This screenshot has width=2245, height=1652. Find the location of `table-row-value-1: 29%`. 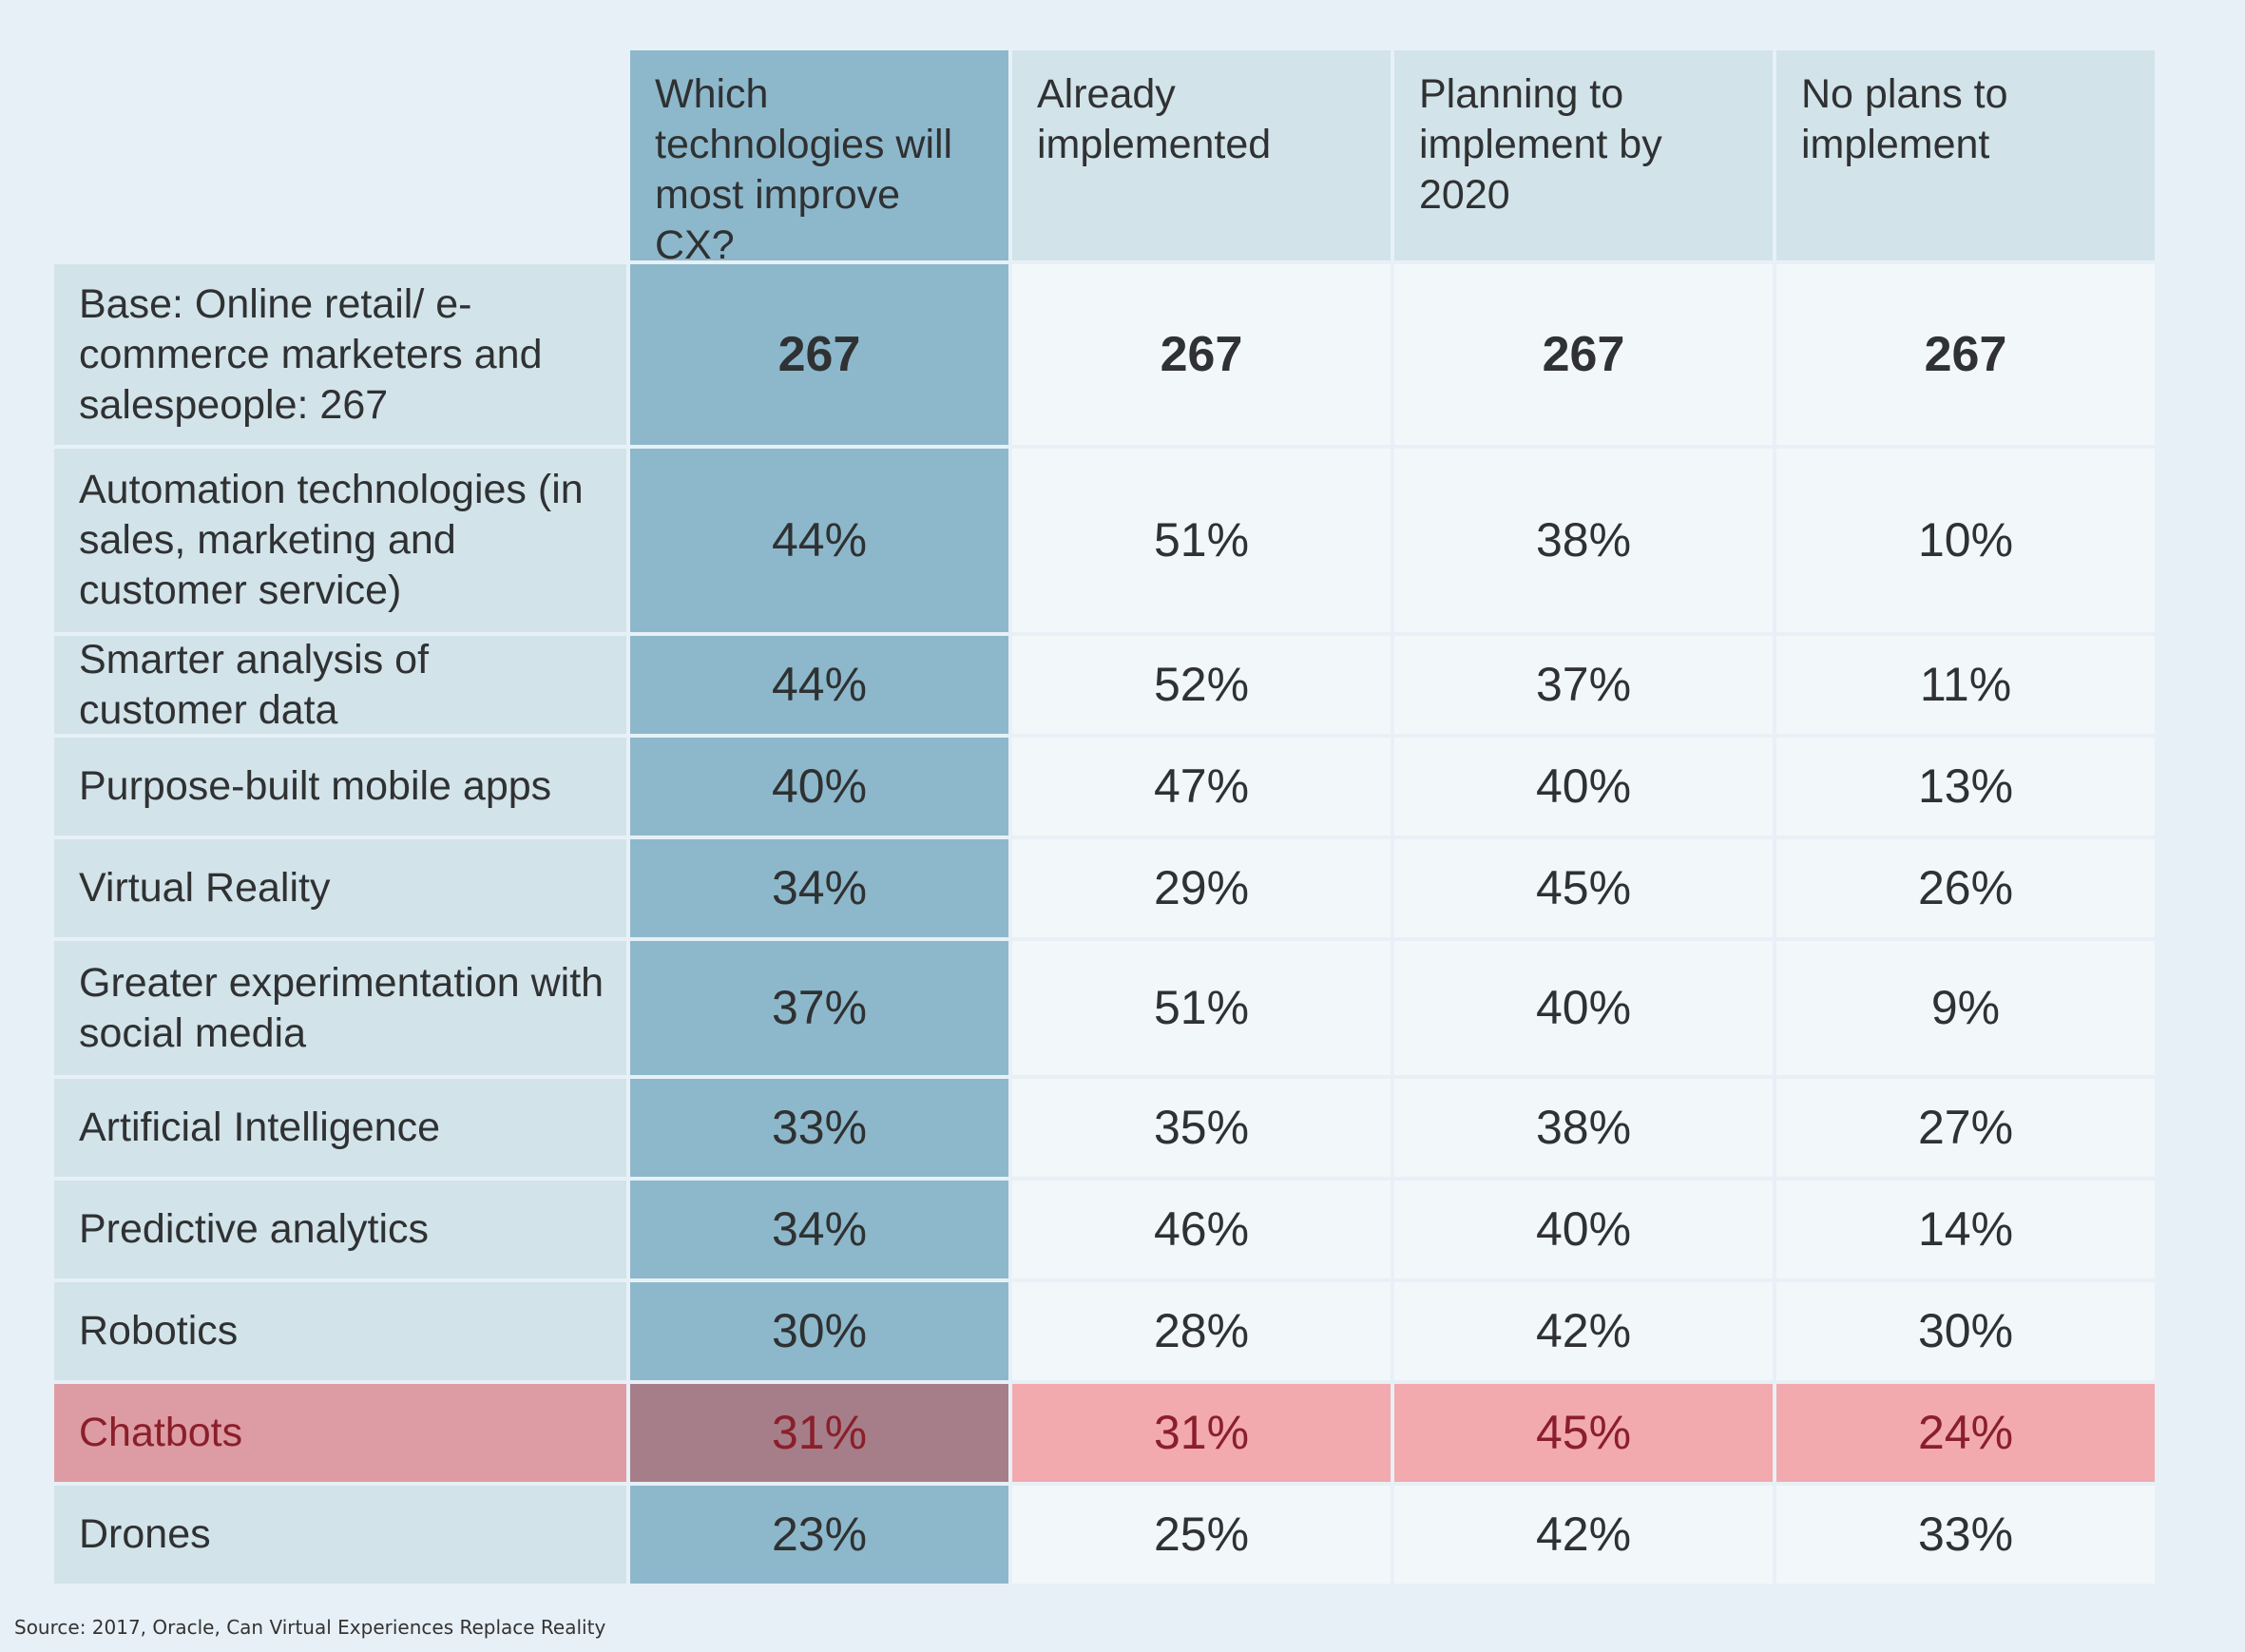

table-row-value-1: 29% is located at coordinates (1201, 888).